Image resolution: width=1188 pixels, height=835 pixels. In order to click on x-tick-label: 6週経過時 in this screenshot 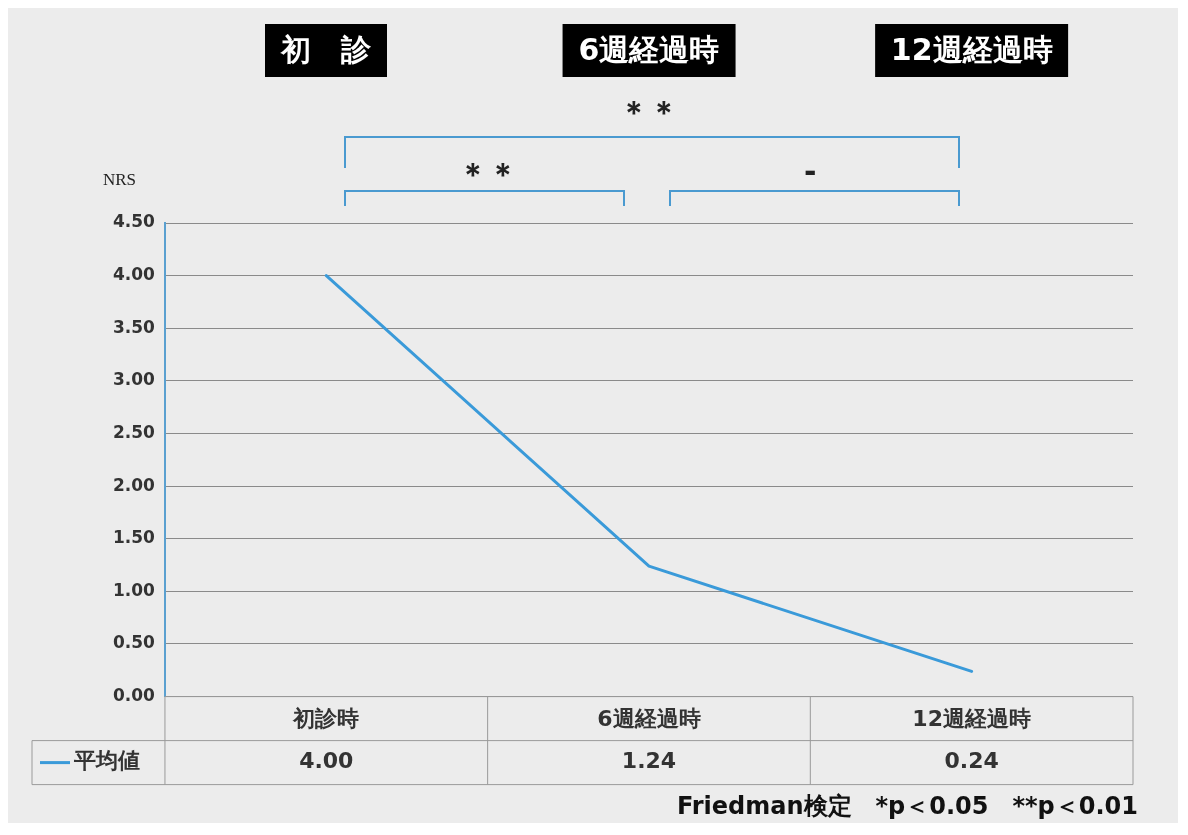, I will do `click(649, 718)`.